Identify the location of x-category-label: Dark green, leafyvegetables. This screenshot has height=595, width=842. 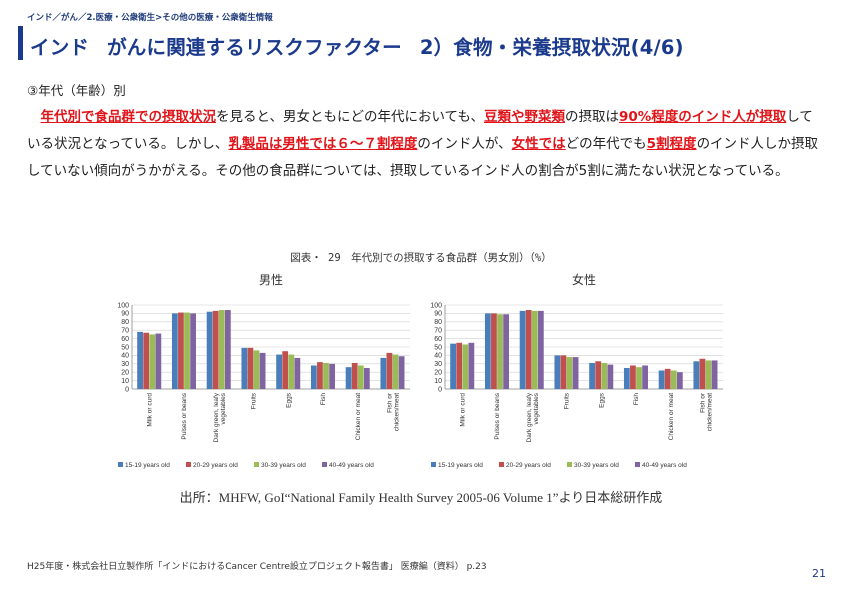
(533, 417).